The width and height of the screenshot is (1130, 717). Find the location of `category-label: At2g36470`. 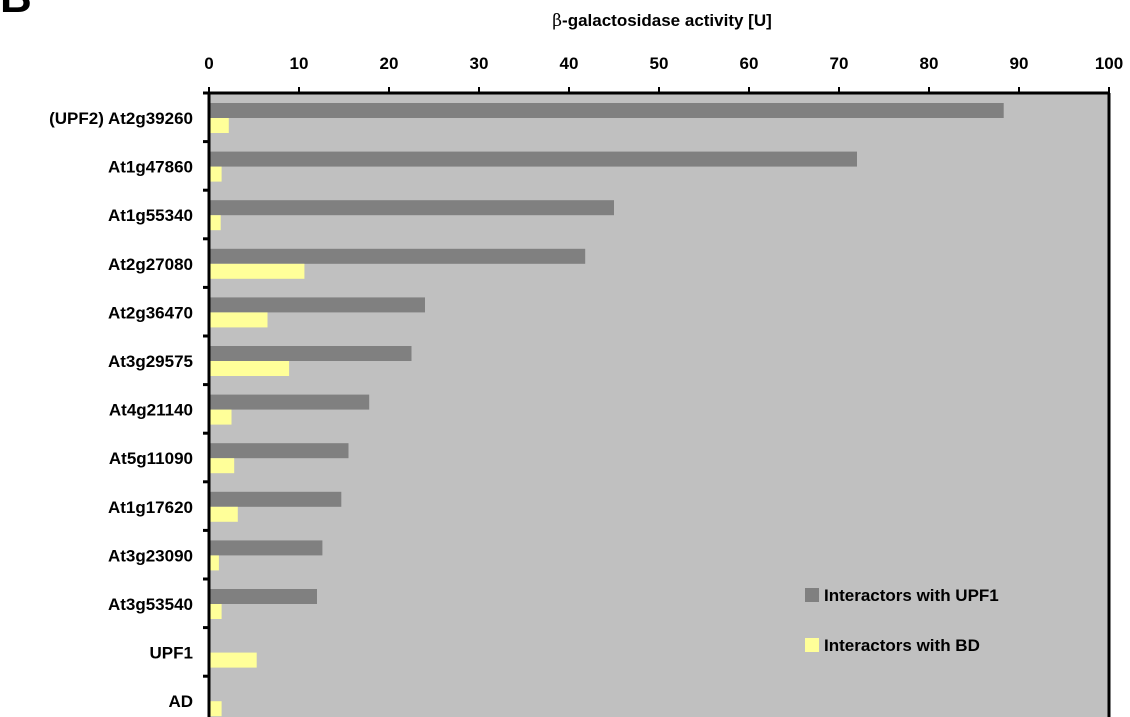

category-label: At2g36470 is located at coordinates (150, 312).